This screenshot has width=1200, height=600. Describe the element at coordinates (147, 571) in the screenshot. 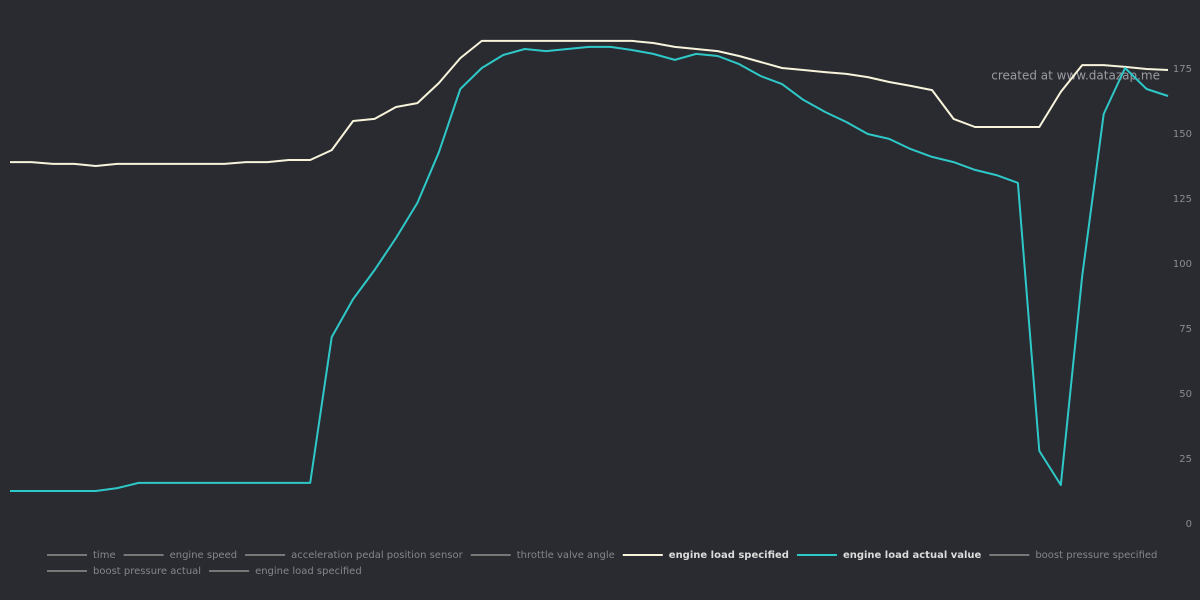

I see `legend-label: boost pressure actual` at that location.